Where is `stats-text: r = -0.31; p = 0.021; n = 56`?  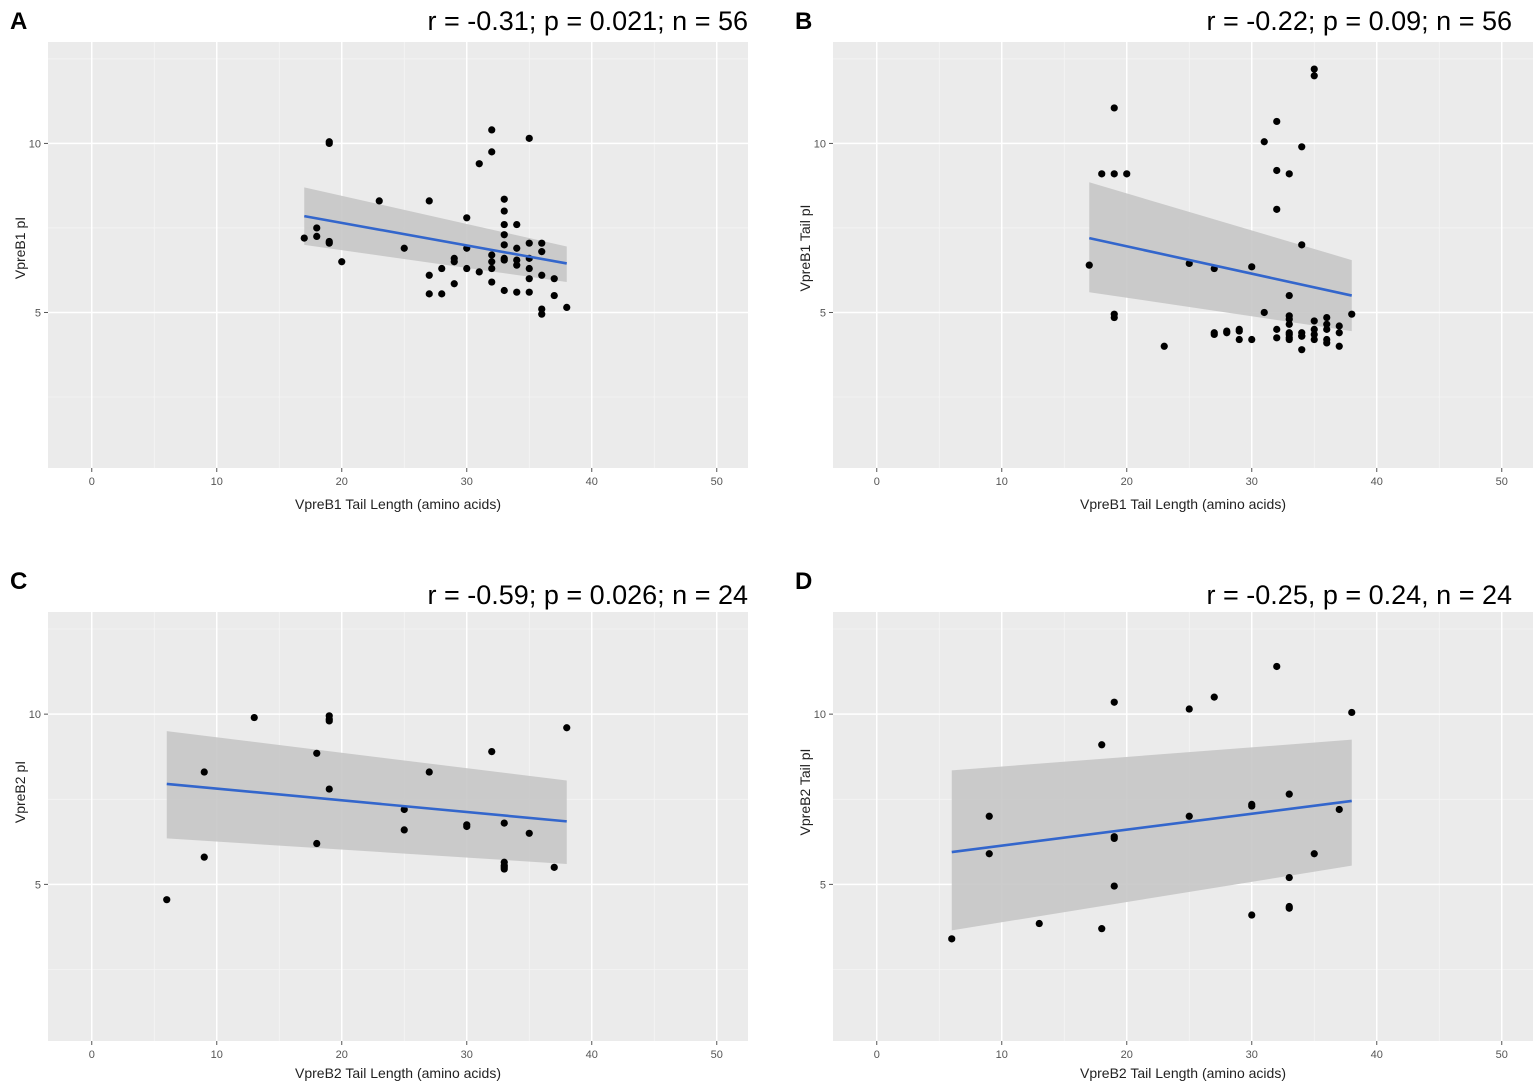
stats-text: r = -0.31; p = 0.021; n = 56 is located at coordinates (587, 21).